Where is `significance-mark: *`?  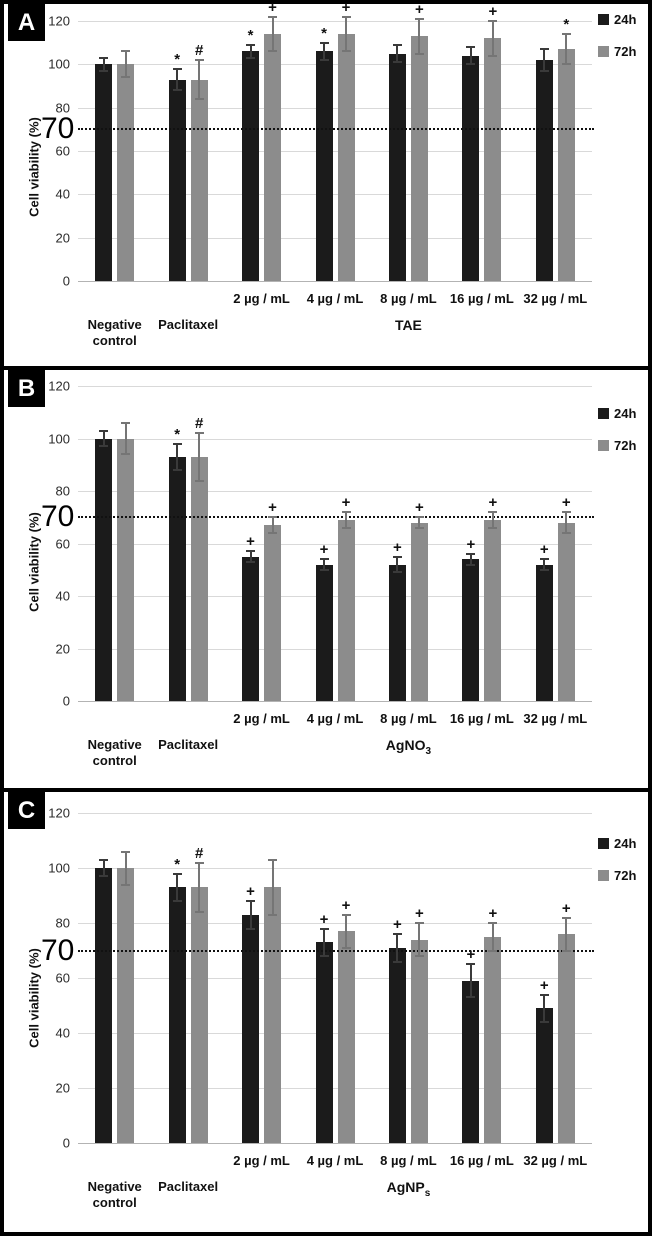 significance-mark: * is located at coordinates (177, 59).